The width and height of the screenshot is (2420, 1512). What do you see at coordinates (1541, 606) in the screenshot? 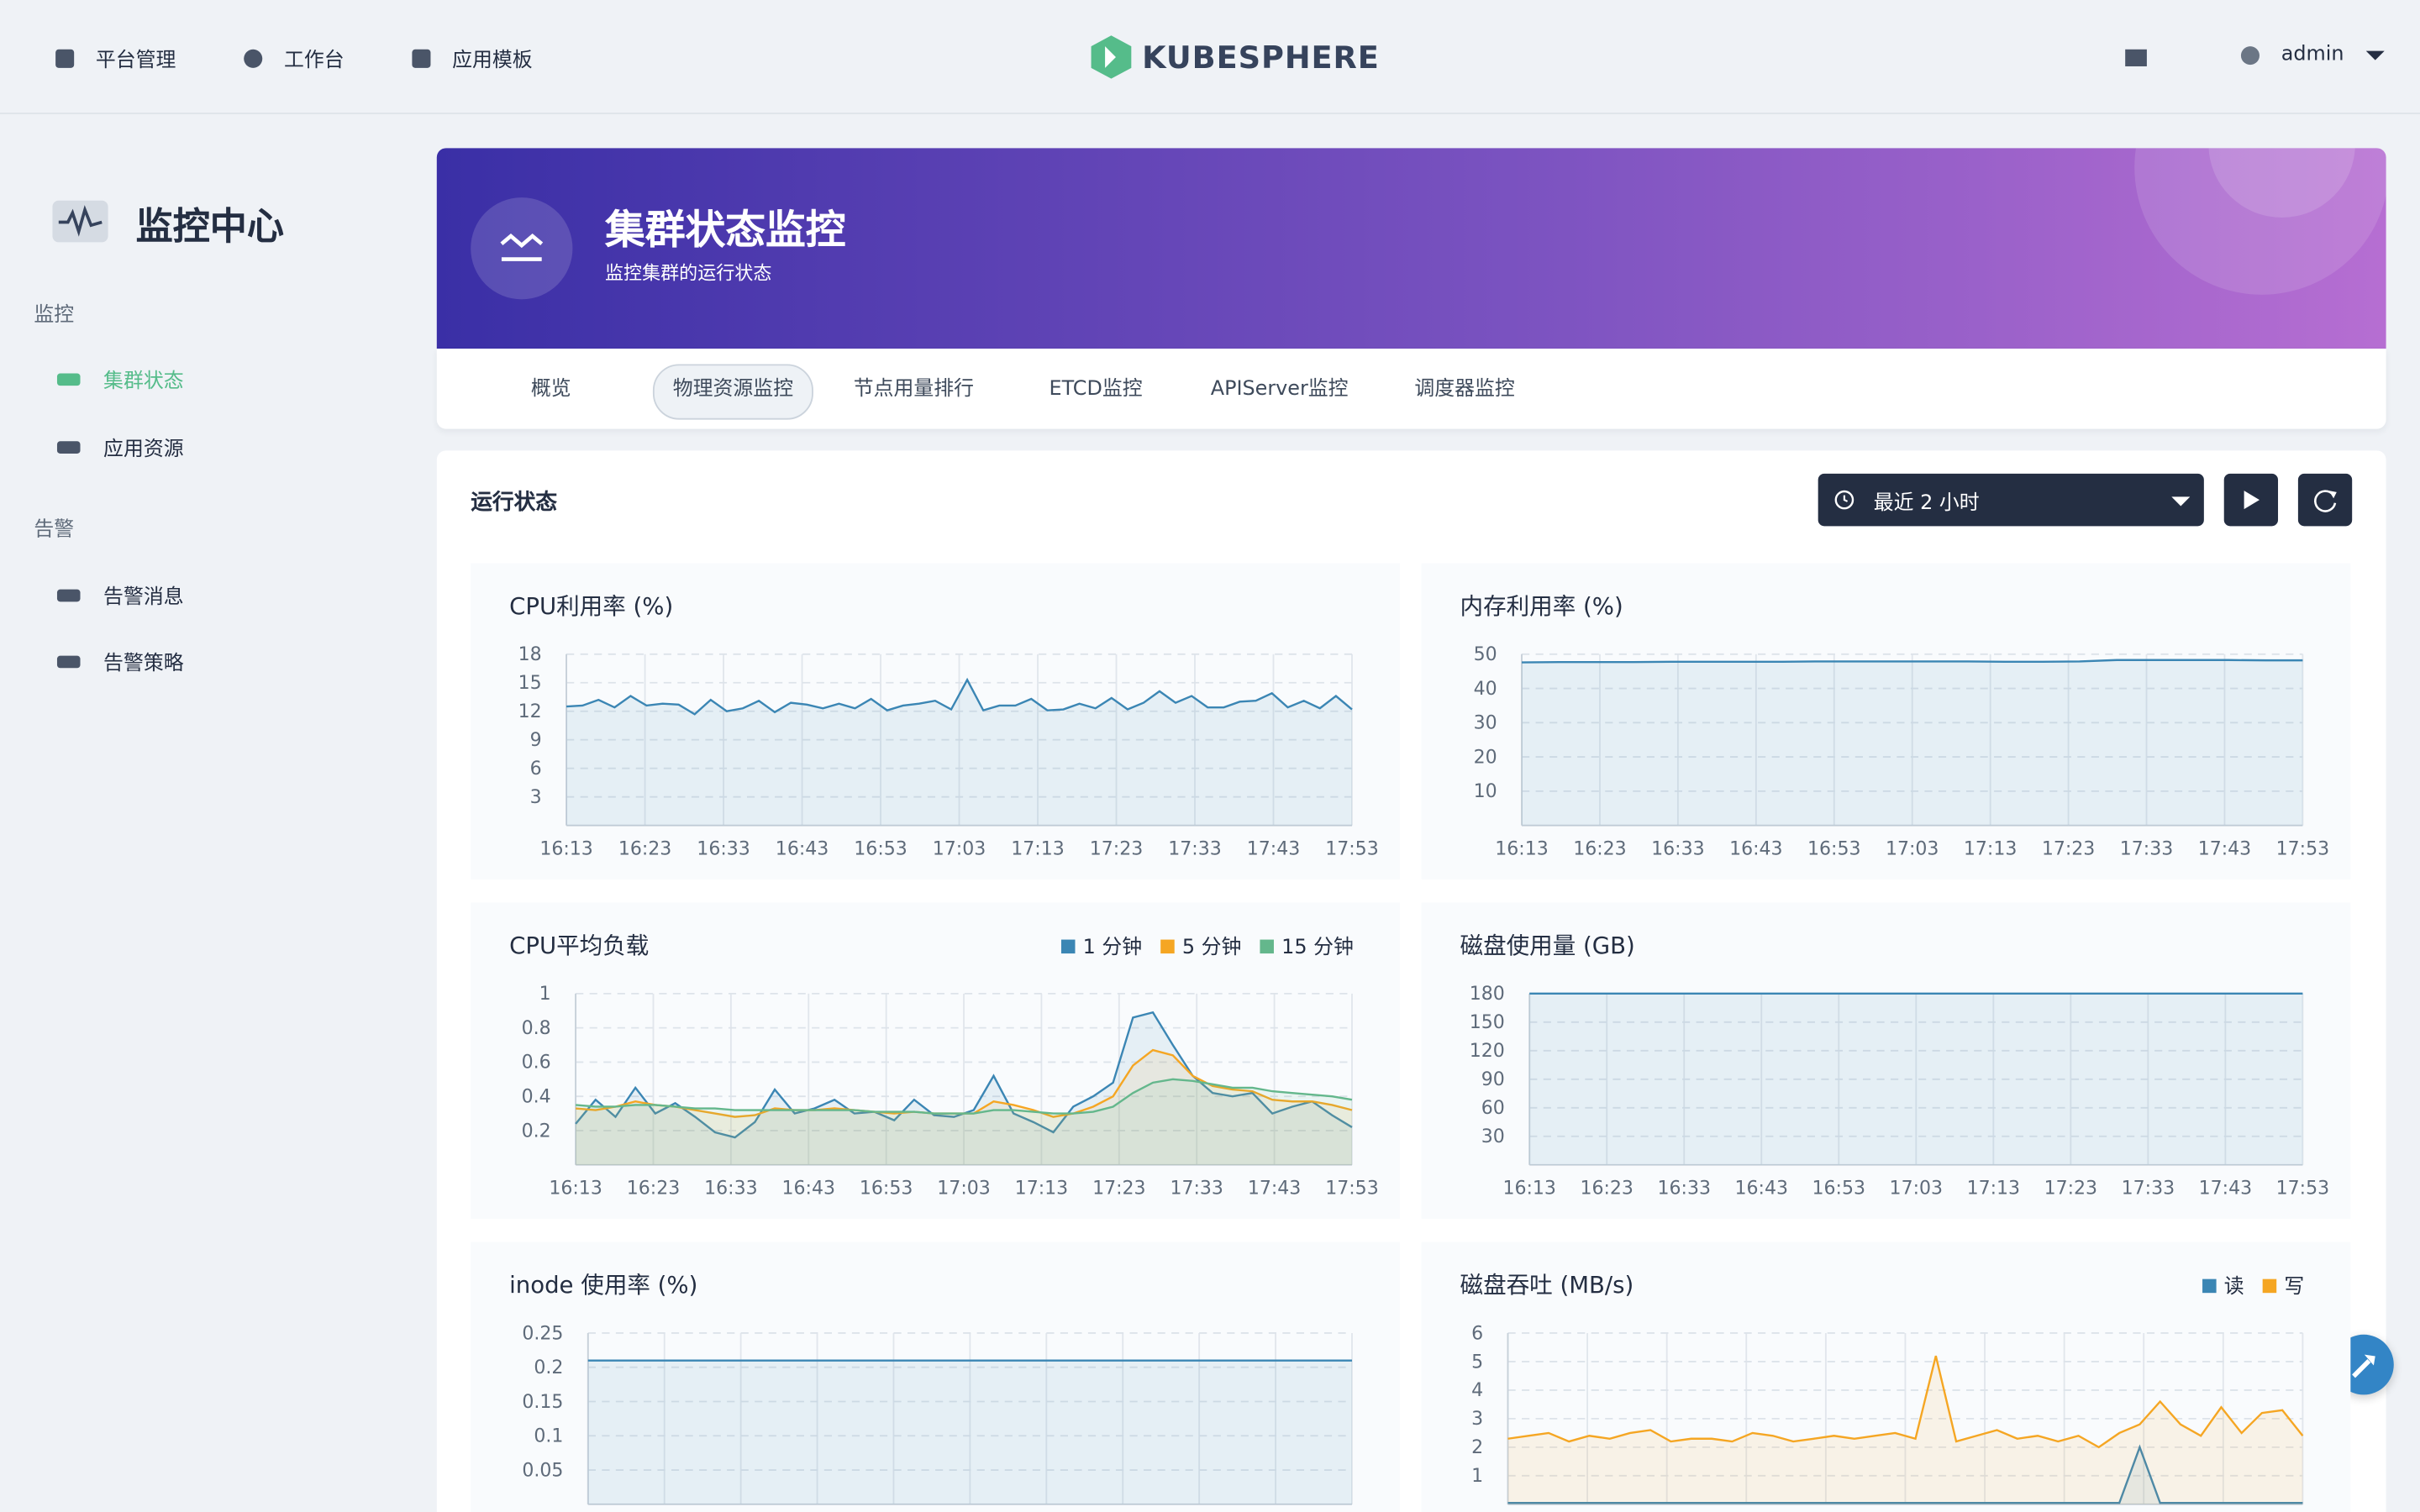
I see `chart-title: 内存利用率 (%)` at bounding box center [1541, 606].